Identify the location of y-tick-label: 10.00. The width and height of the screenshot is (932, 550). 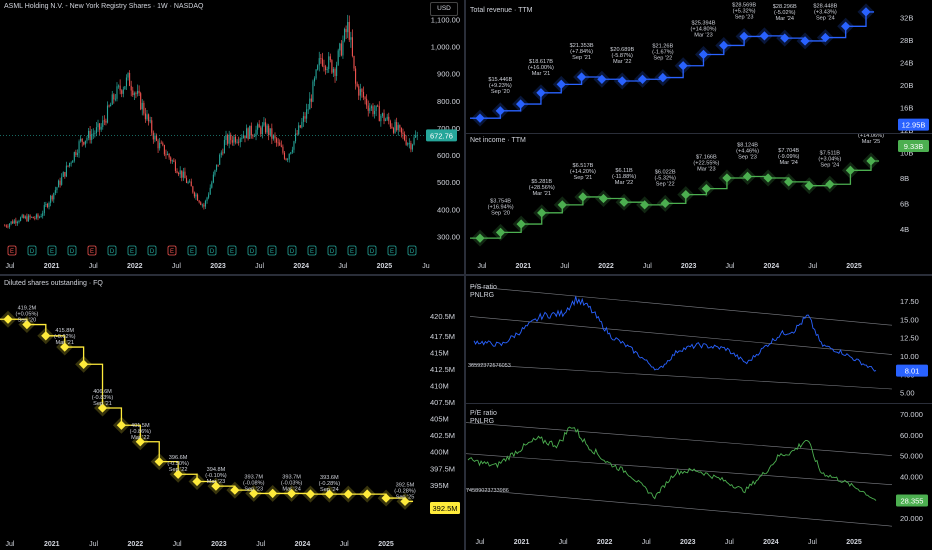
(909, 356).